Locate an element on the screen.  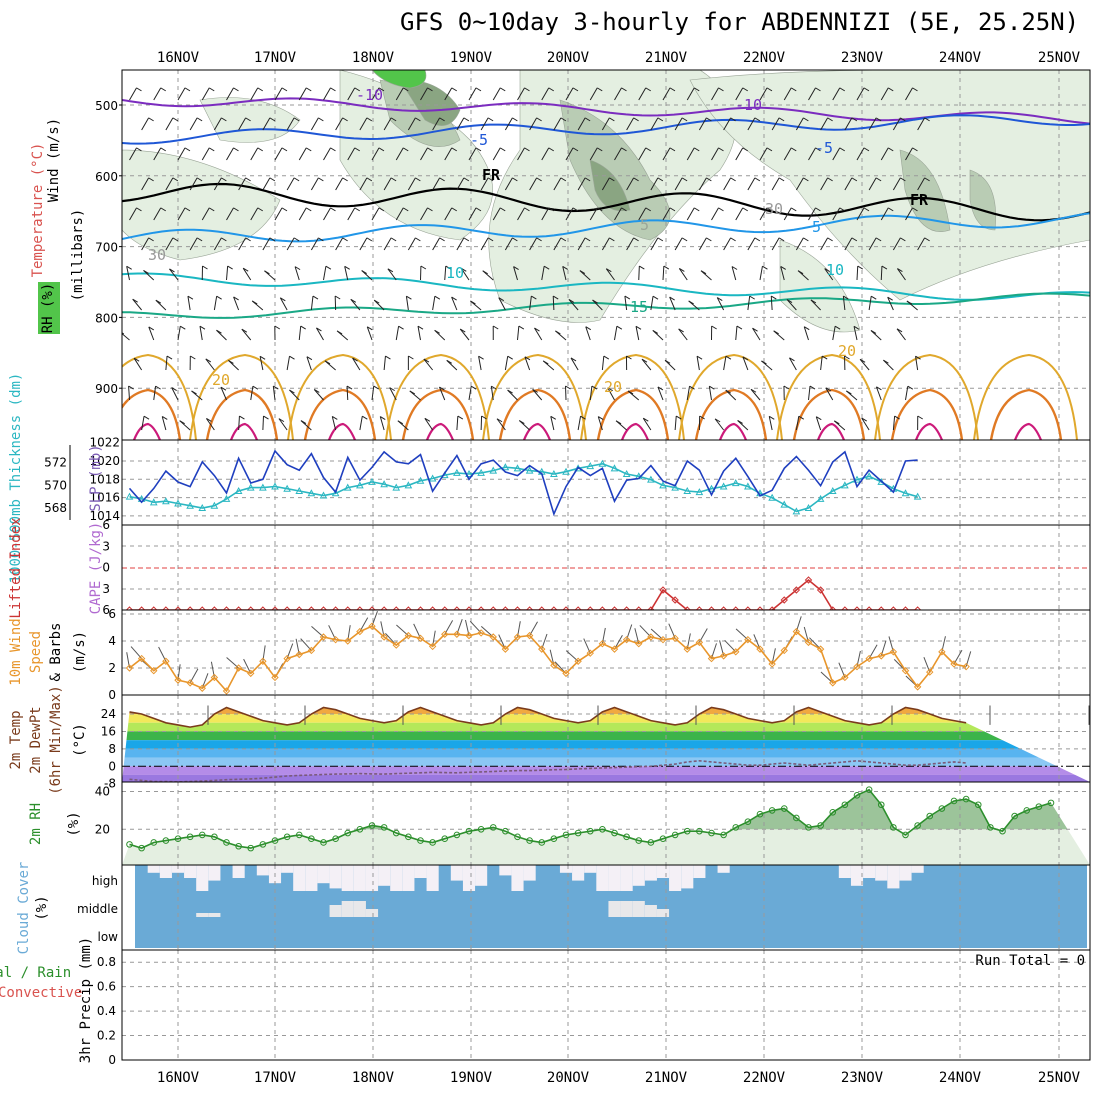
temp2m-tick-label: 8 is located at coordinates (112, 749).